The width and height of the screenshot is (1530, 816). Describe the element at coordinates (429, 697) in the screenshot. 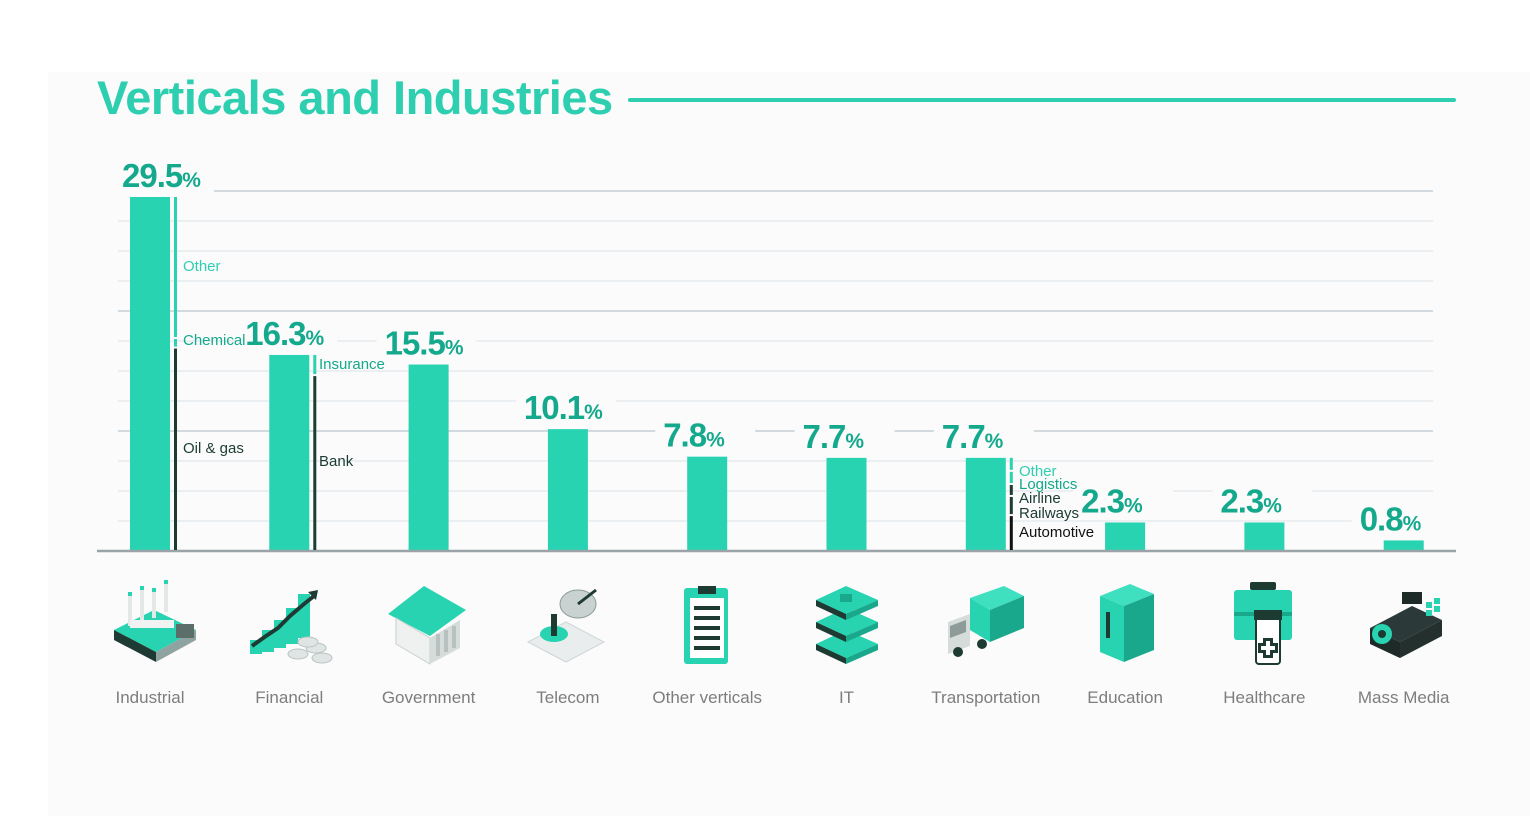

I see `category-label: Government` at that location.